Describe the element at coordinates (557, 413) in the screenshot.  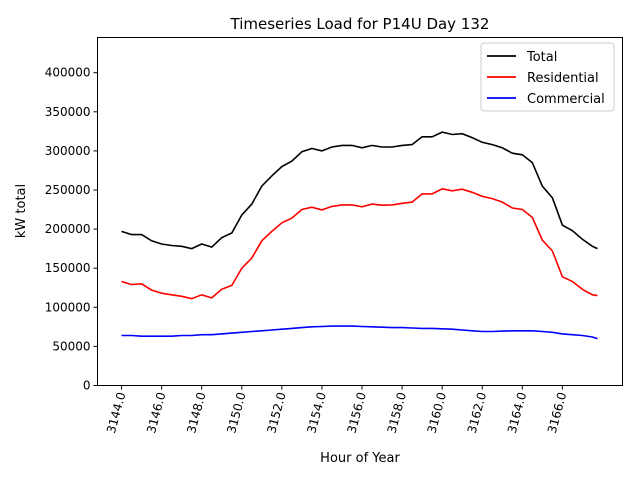
I see `x-tick-label: 3166.0` at that location.